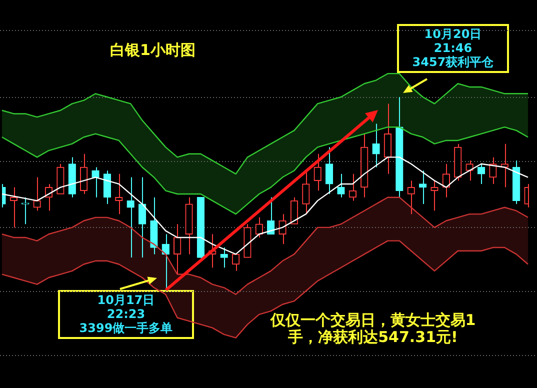 The width and height of the screenshot is (537, 388). What do you see at coordinates (373, 328) in the screenshot?
I see `annotation: 仅仅一个交易日，黄女士交易1手，净获利达547.31元!` at bounding box center [373, 328].